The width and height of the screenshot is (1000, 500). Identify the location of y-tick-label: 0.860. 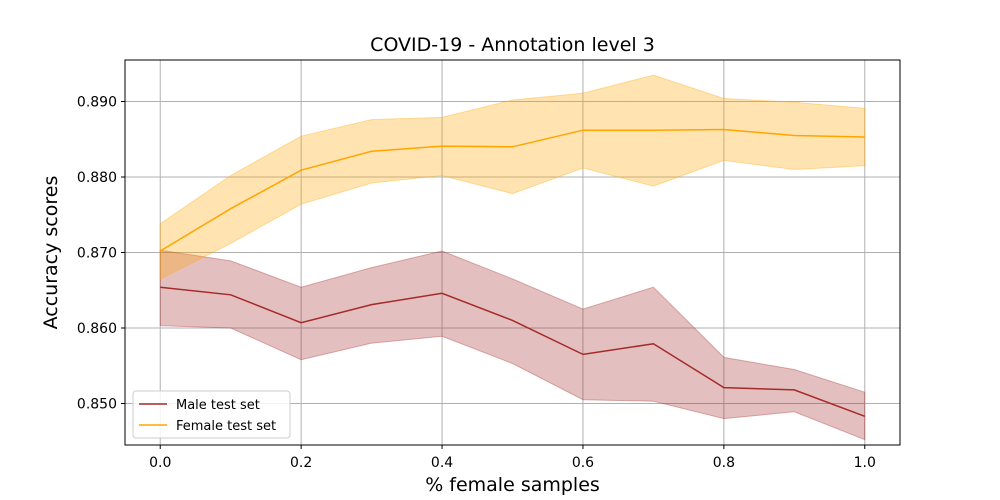
(97, 329).